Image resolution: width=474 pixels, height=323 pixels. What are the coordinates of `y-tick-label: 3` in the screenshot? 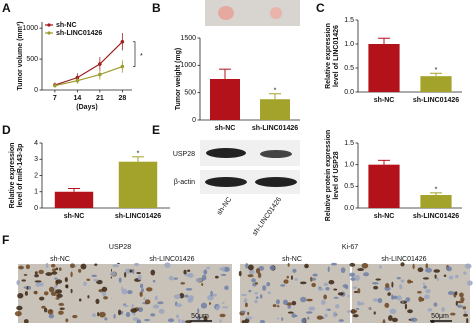 It's located at (36, 159).